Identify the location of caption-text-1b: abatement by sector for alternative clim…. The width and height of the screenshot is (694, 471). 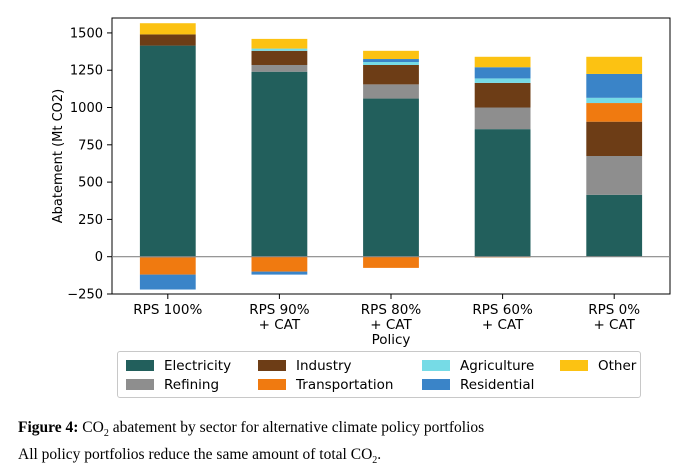
(296, 427).